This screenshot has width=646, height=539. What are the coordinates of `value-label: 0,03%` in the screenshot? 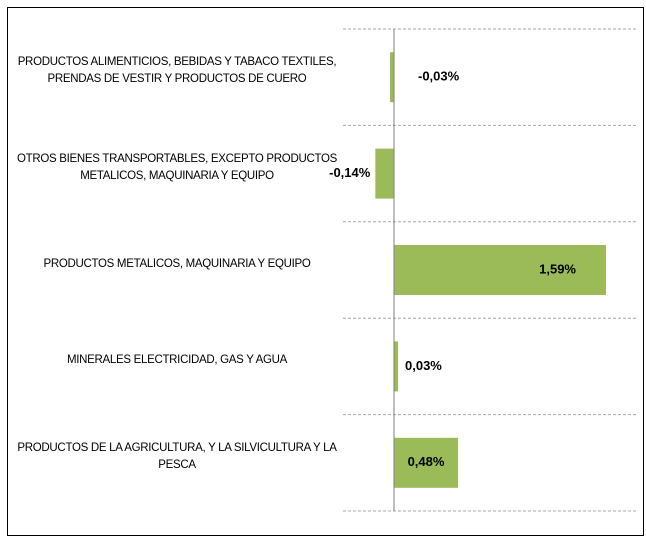 It's located at (423, 365).